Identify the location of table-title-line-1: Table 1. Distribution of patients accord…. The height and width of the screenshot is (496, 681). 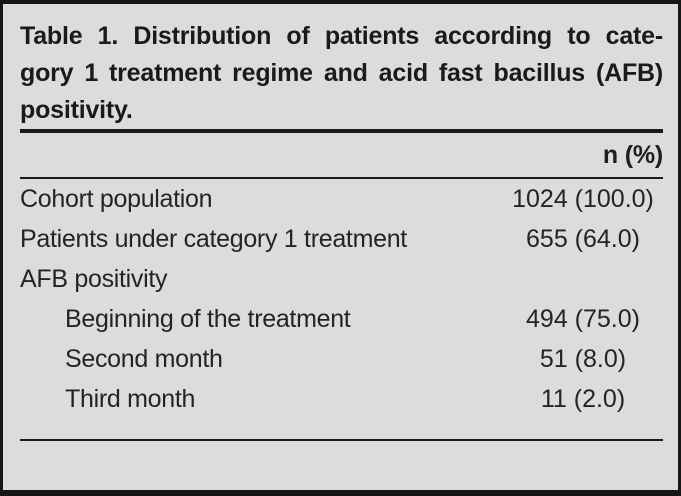
(341, 36).